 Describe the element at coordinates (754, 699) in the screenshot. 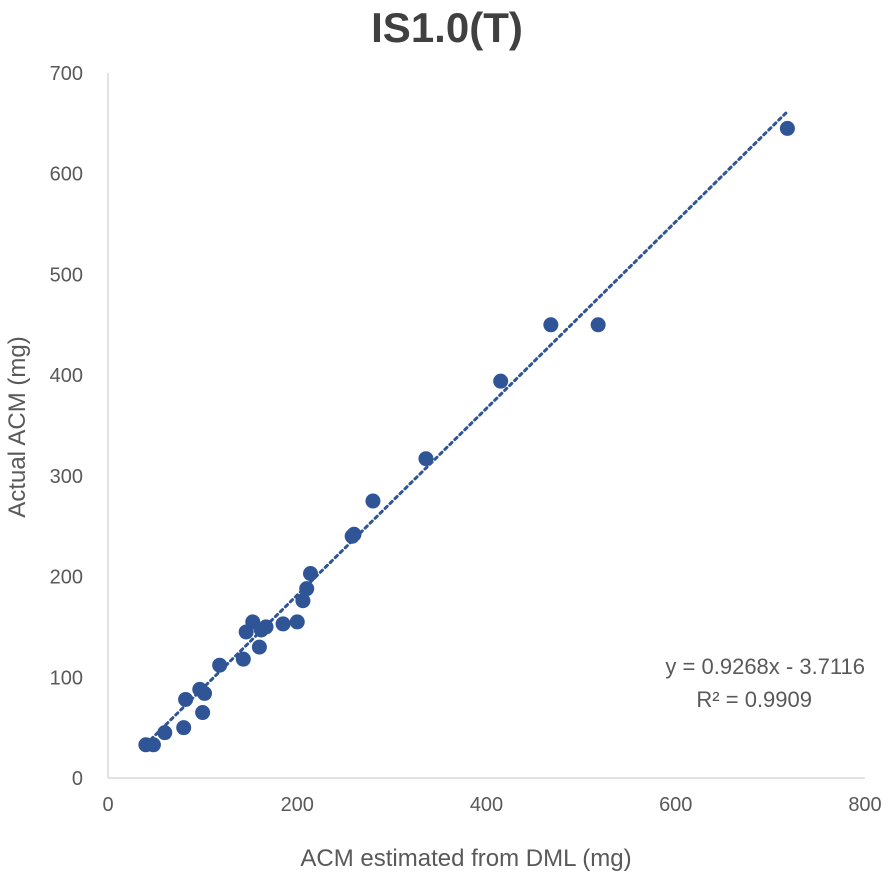

I see `r-squared-label: R² = 0.9909` at that location.